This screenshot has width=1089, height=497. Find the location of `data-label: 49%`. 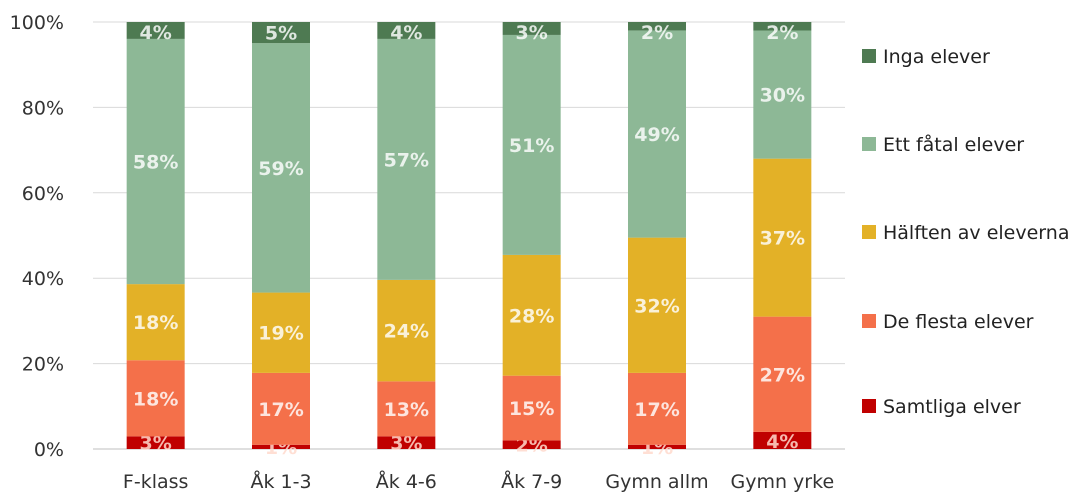

data-label: 49% is located at coordinates (656, 135).